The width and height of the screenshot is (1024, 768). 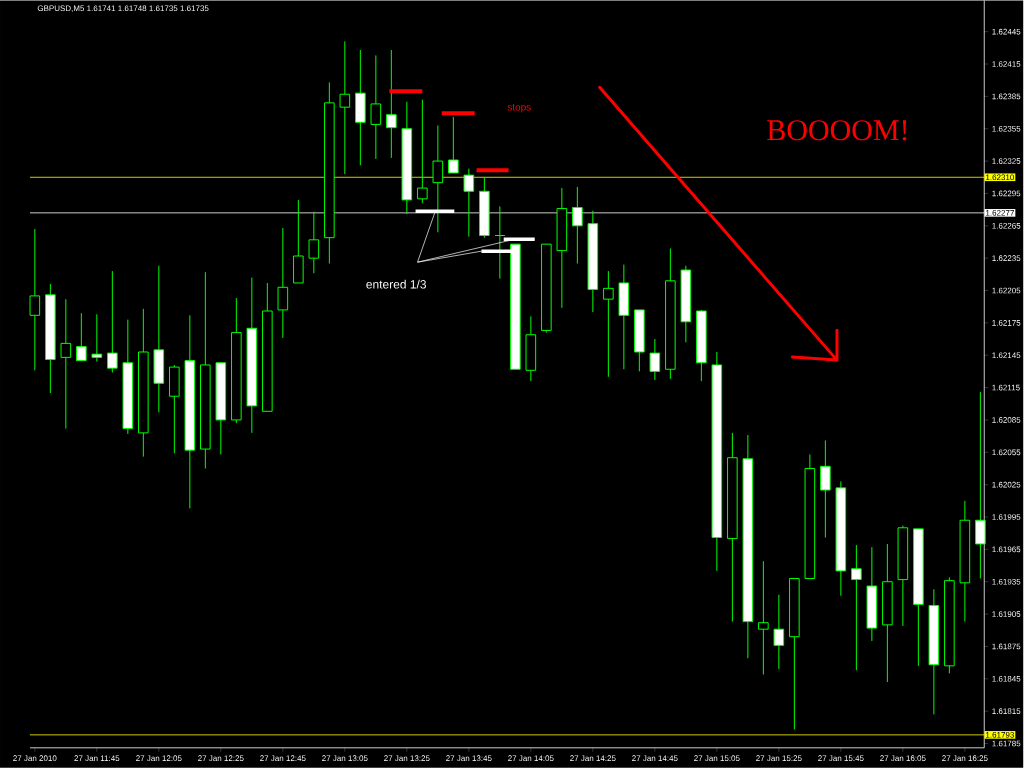 I want to click on annotation: entered 1/3, so click(x=396, y=284).